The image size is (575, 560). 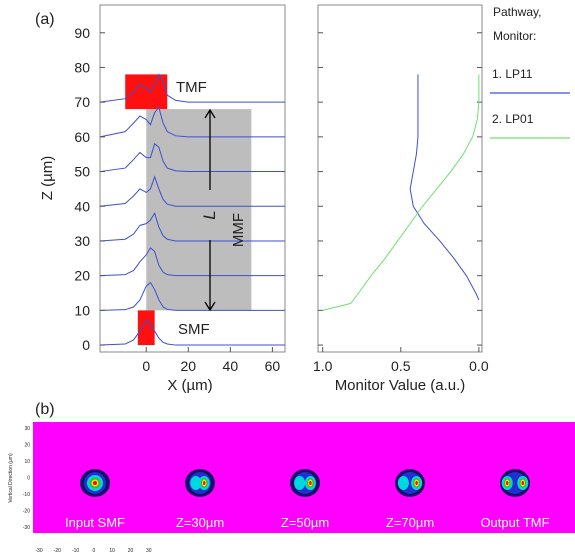 I want to click on mode-label: Z=30µm, so click(x=200, y=522).